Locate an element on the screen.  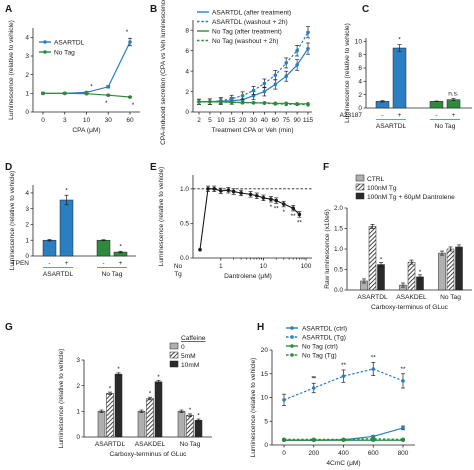
significance-mark: n.s. is located at coordinates (453, 94).